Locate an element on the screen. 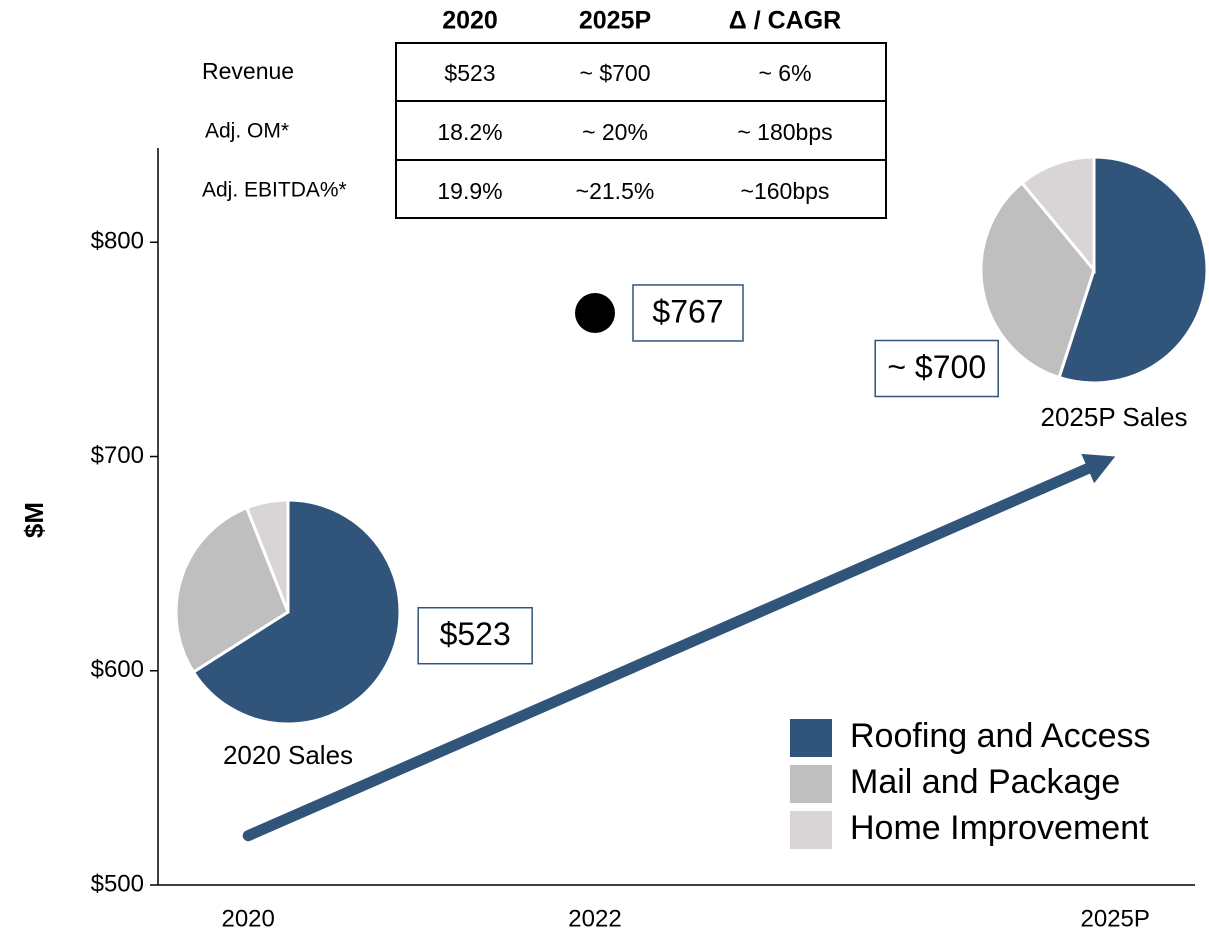 The height and width of the screenshot is (940, 1209). table-header: 2020 is located at coordinates (470, 21).